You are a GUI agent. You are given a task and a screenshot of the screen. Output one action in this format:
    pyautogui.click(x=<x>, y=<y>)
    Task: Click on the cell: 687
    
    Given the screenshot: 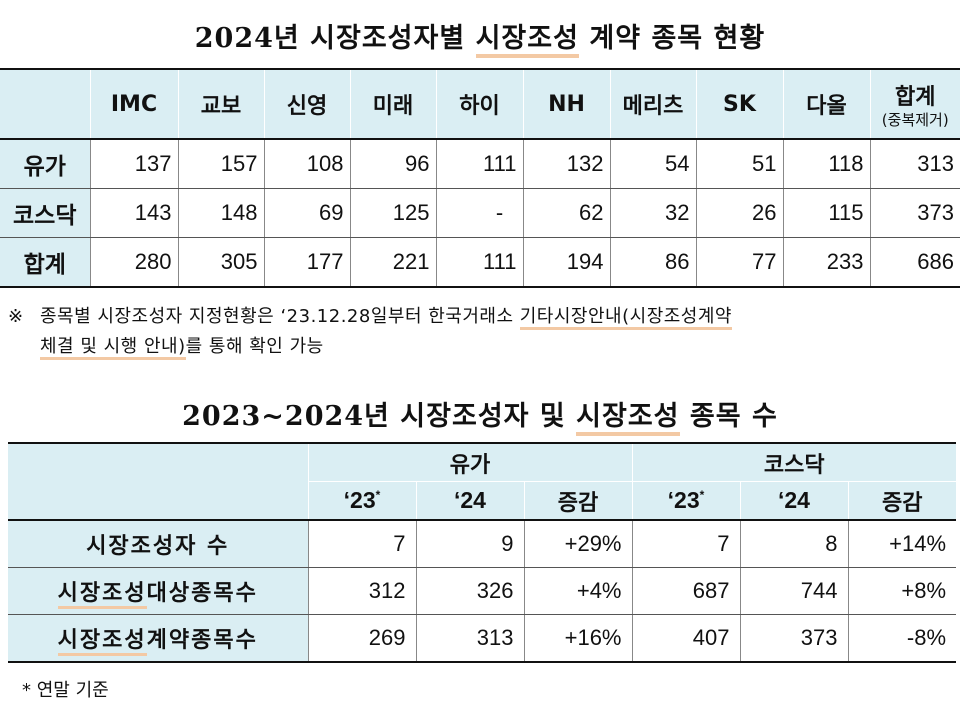 What is the action you would take?
    pyautogui.click(x=685, y=591)
    